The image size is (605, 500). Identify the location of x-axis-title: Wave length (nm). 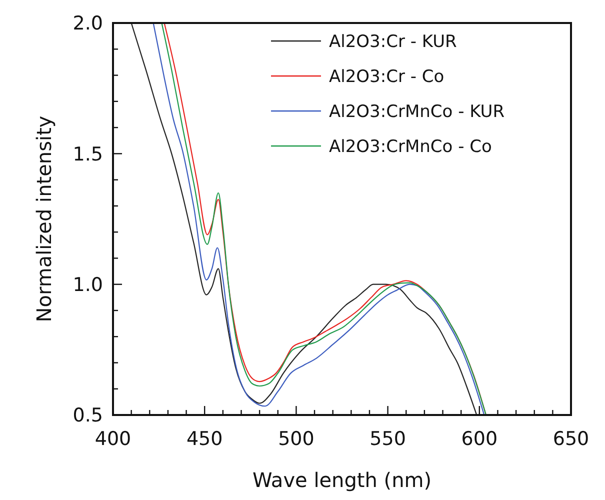
(342, 480).